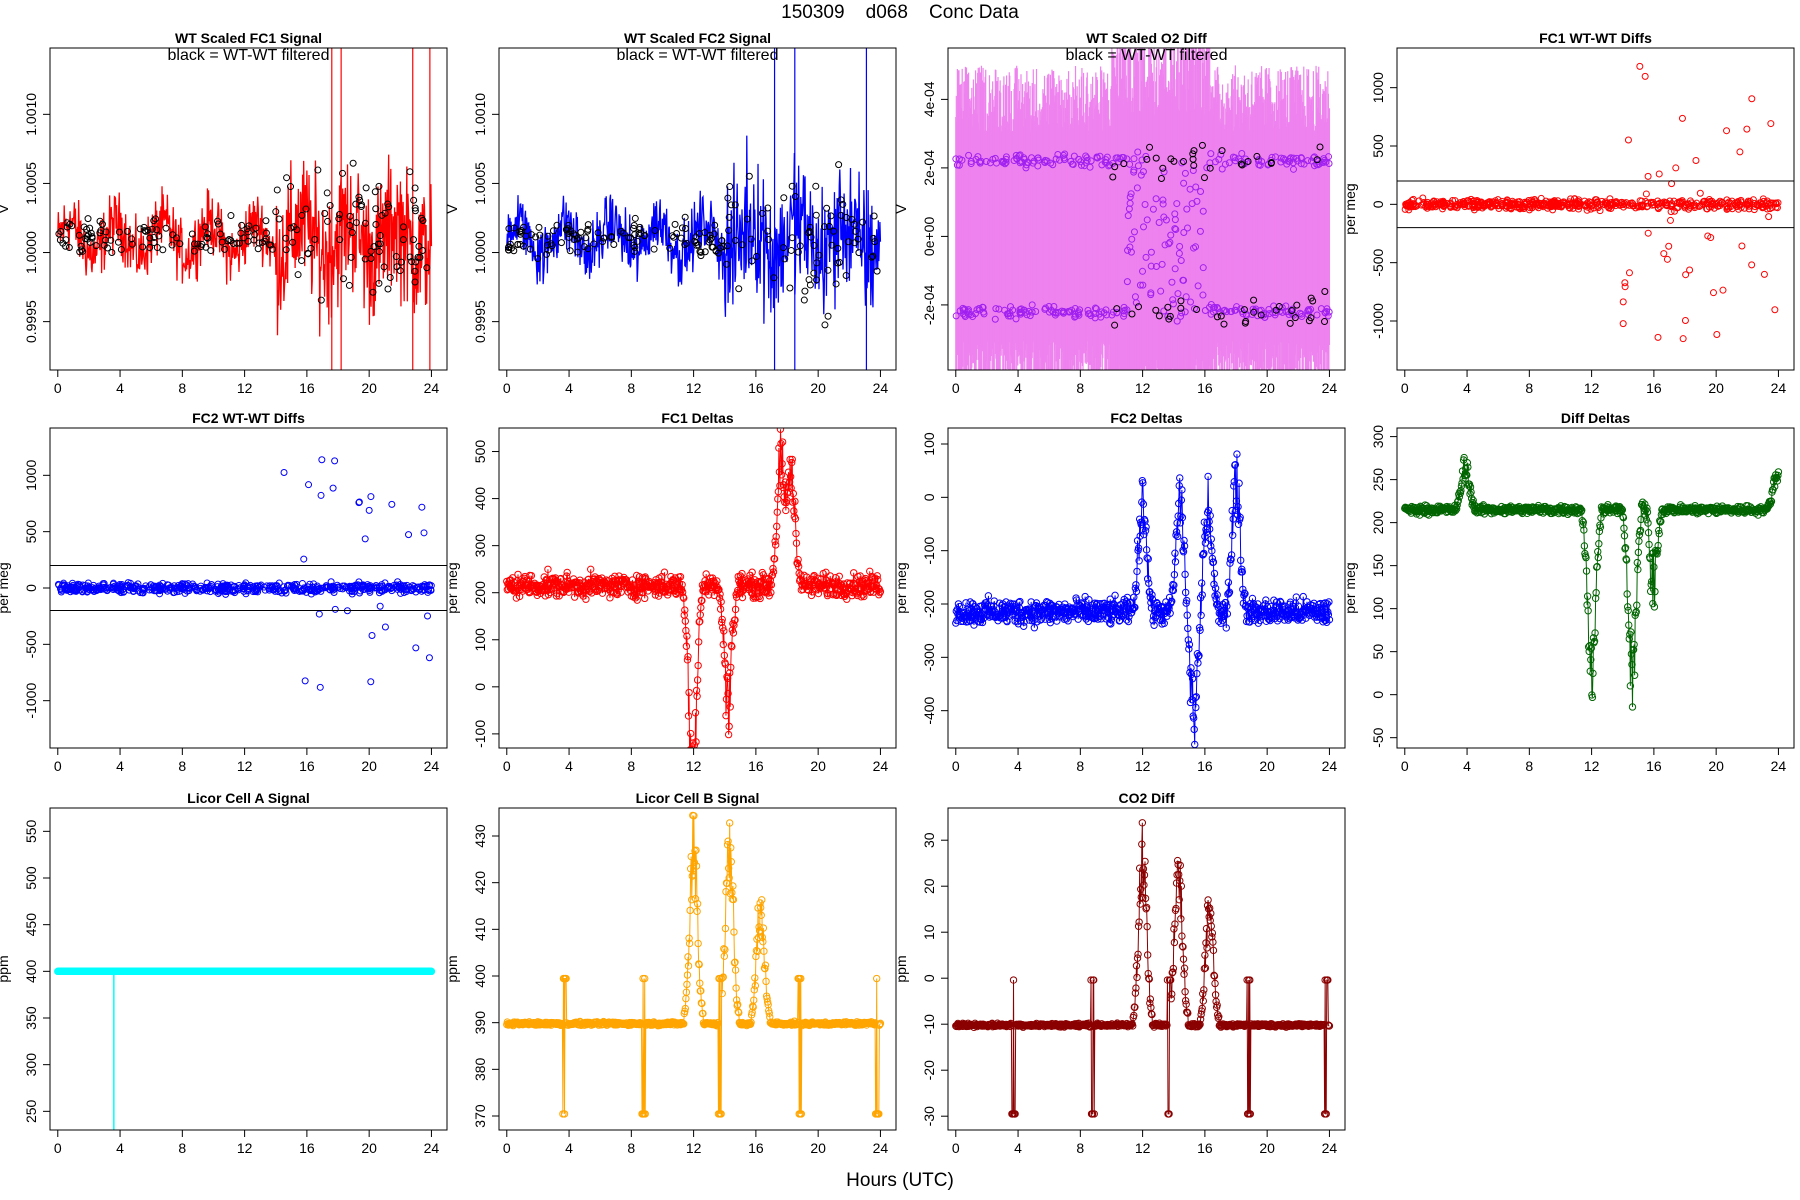 The height and width of the screenshot is (1200, 1800). I want to click on y-tick-label: 0e+00, so click(929, 237).